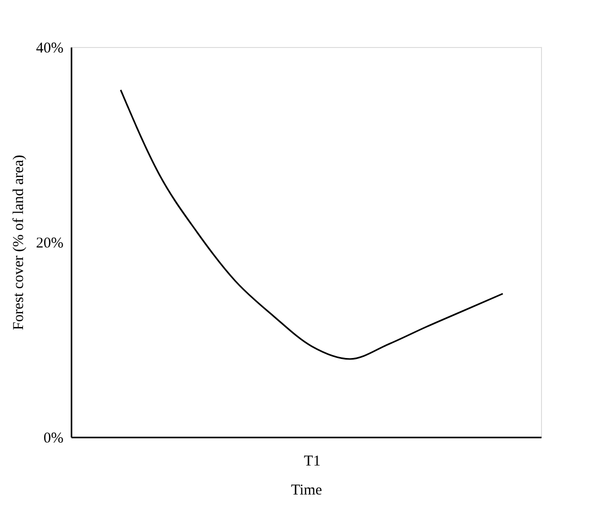 This screenshot has height=527, width=614. Describe the element at coordinates (50, 244) in the screenshot. I see `y-tick-label: 20%` at that location.